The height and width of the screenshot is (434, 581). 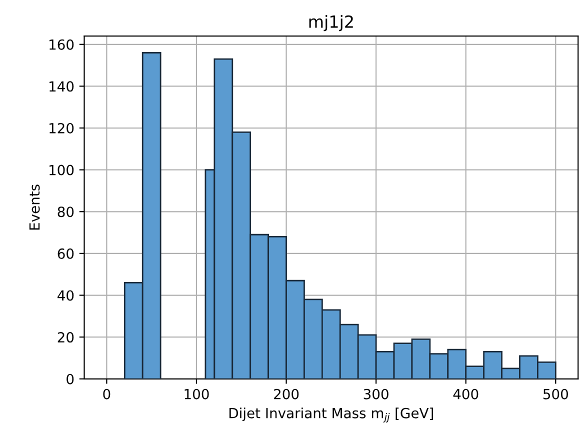 What do you see at coordinates (66, 337) in the screenshot?
I see `y-tick-label: 20` at bounding box center [66, 337].